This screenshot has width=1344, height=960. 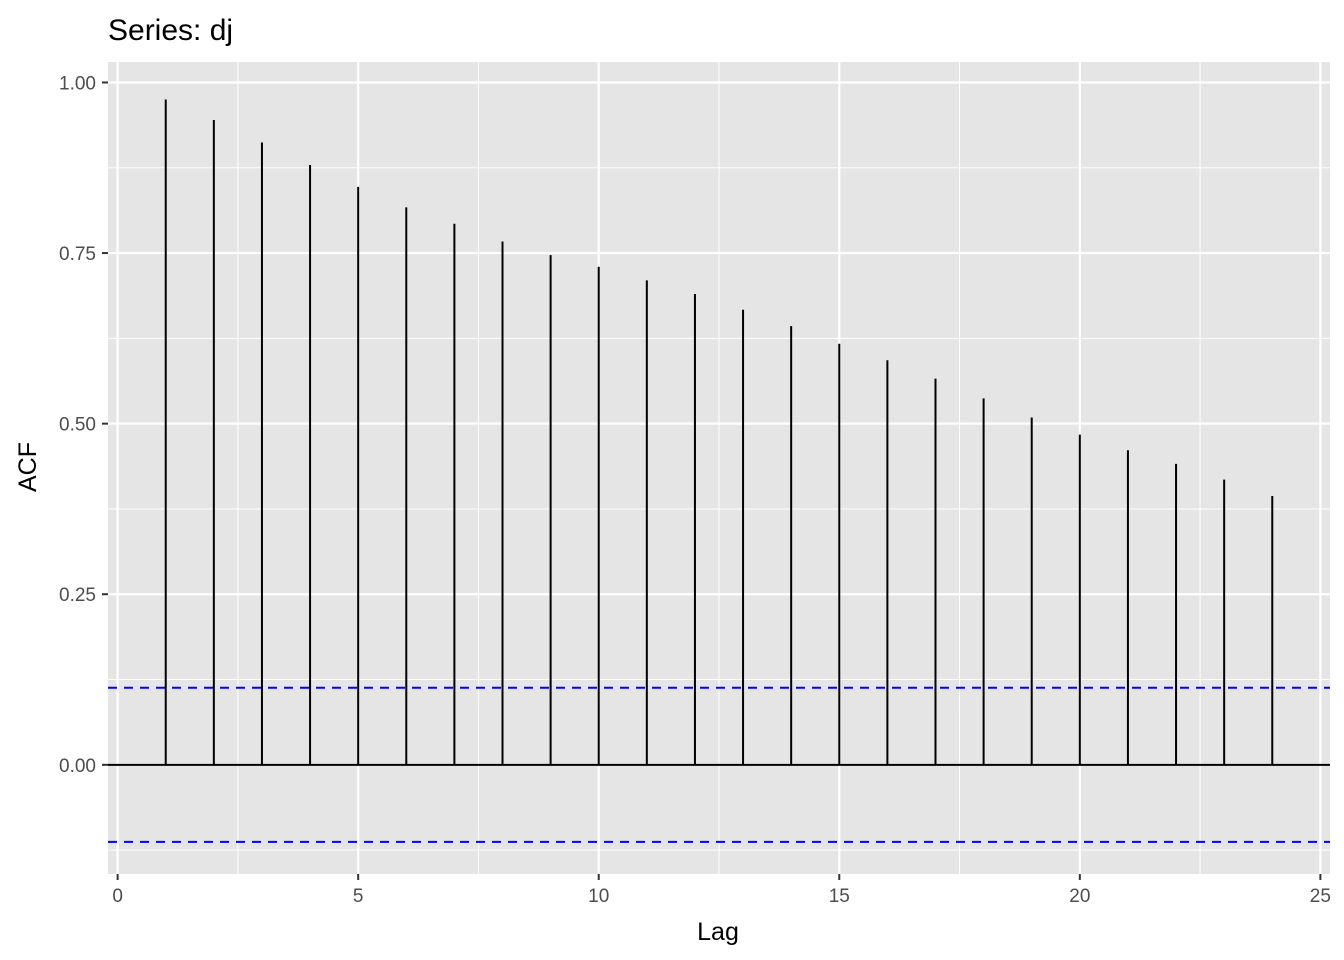 What do you see at coordinates (598, 896) in the screenshot?
I see `x-tick-label: 10` at bounding box center [598, 896].